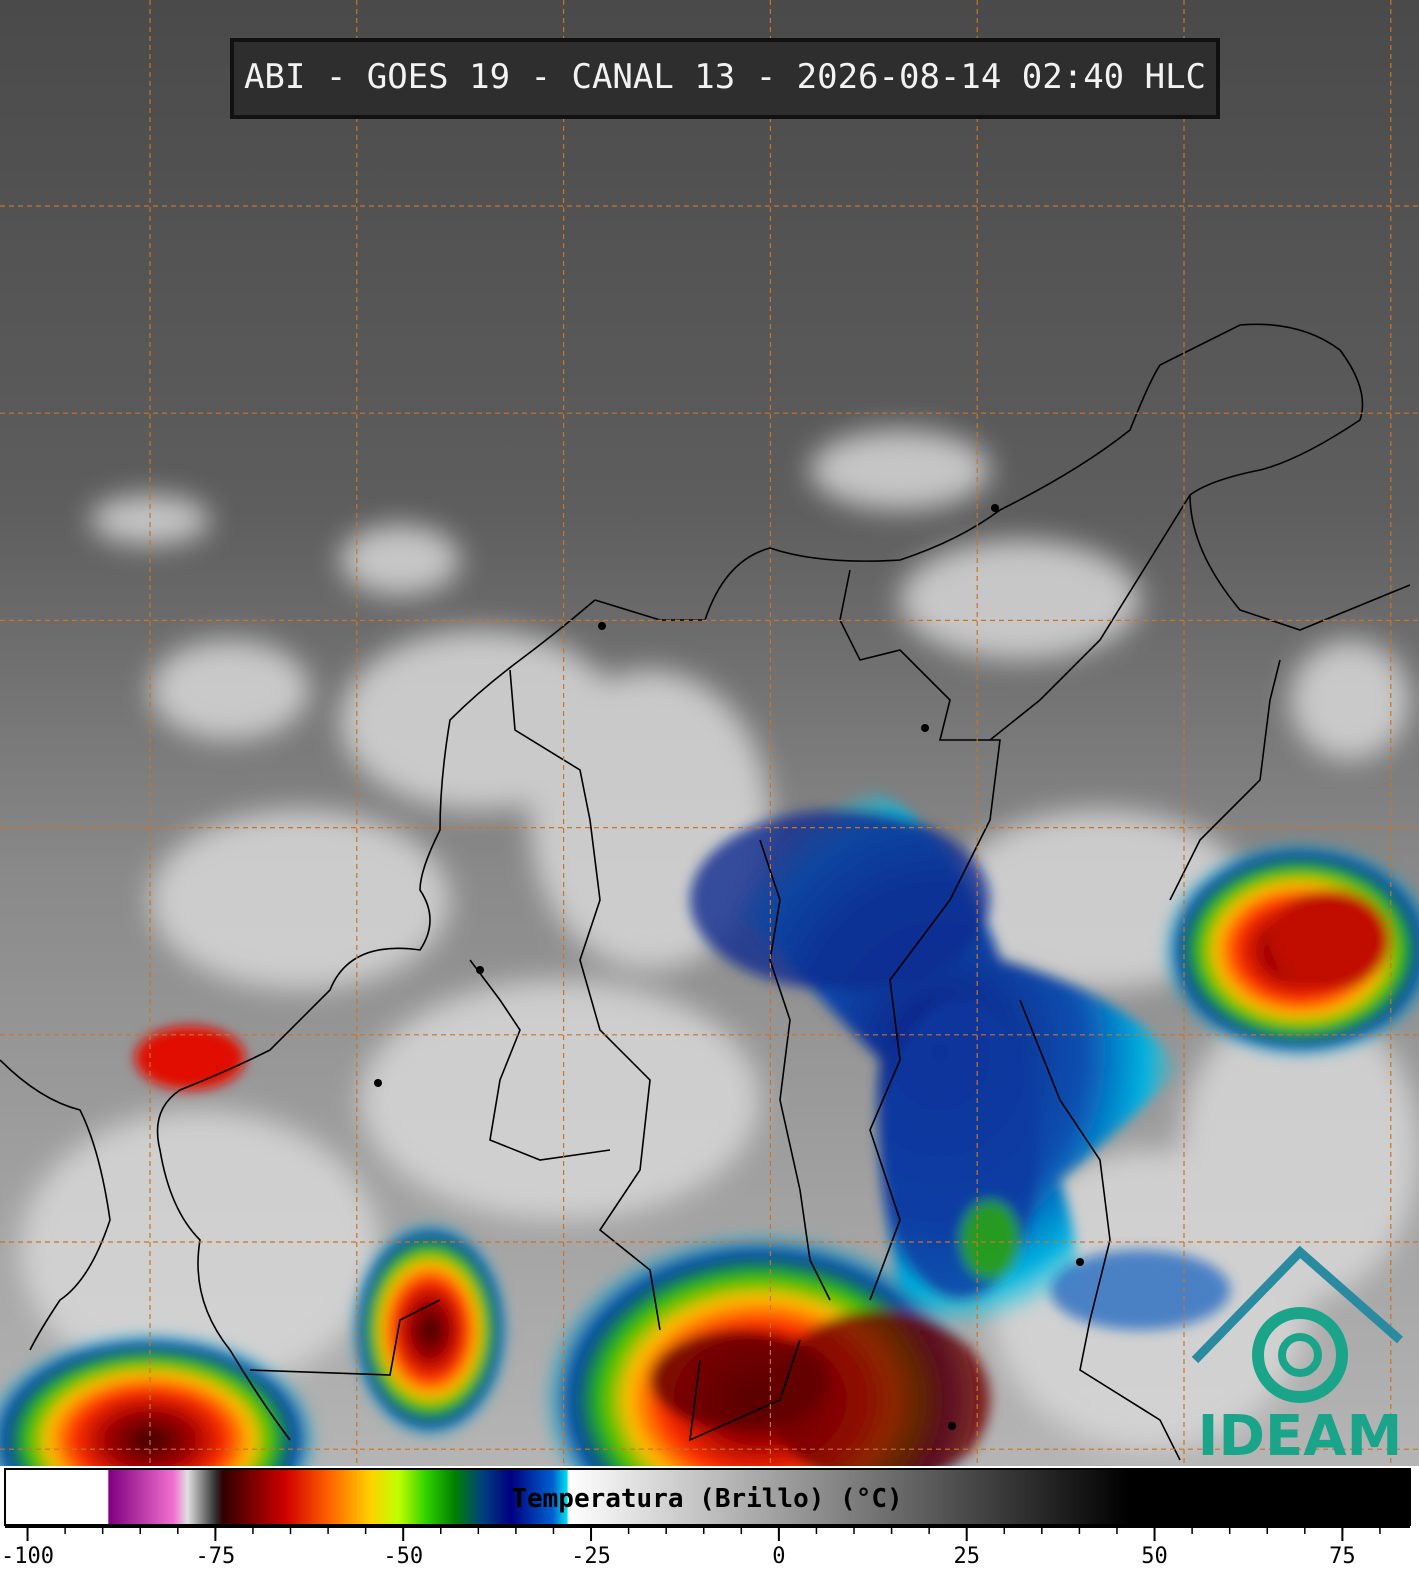 The height and width of the screenshot is (1577, 1419). Describe the element at coordinates (778, 1556) in the screenshot. I see `tick-label: 0` at that location.